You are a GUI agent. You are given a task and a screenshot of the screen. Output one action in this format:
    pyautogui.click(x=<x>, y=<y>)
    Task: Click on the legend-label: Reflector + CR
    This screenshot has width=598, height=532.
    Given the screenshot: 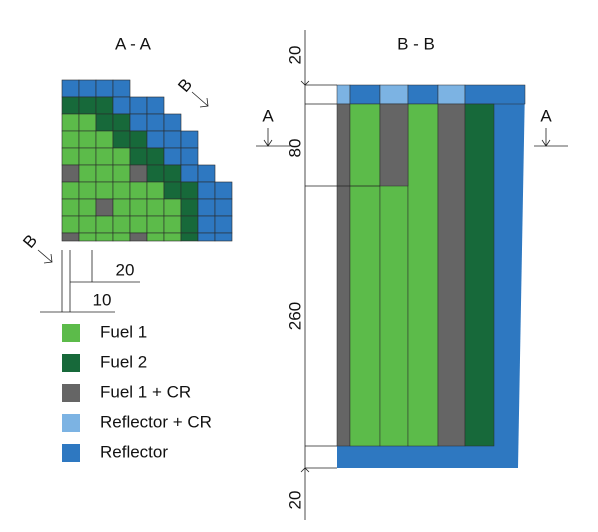 What is the action you would take?
    pyautogui.click(x=156, y=421)
    